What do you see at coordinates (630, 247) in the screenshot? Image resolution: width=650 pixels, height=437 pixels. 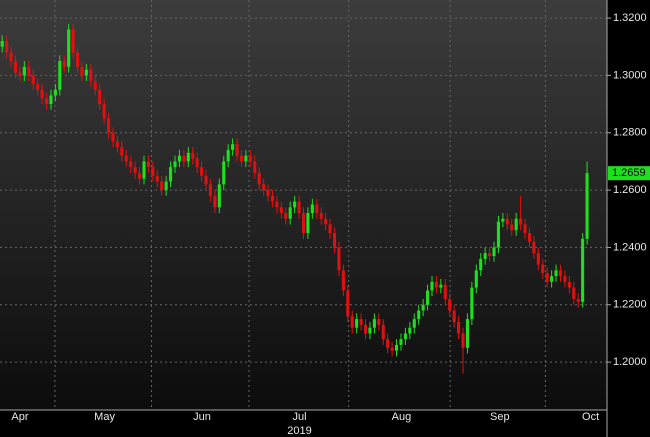 I see `y-tick-label: 1.2400` at bounding box center [630, 247].